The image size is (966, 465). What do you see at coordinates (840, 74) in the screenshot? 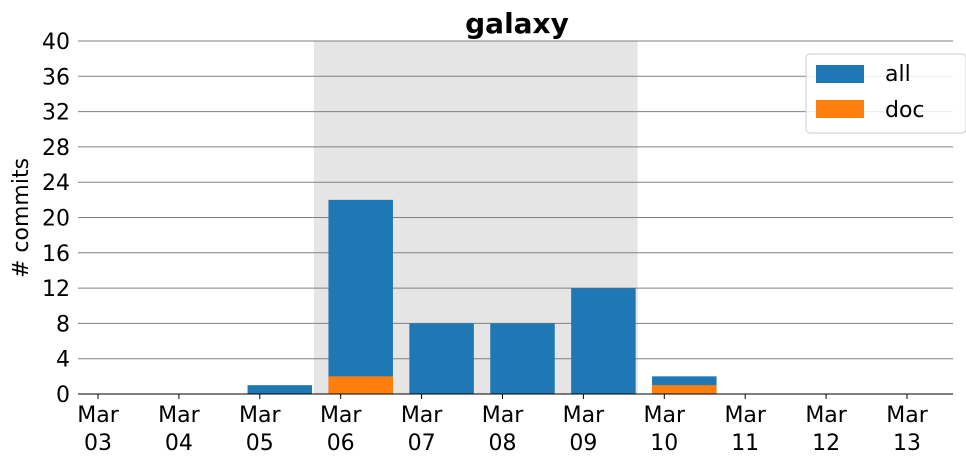
I see `legend-swatch-all` at bounding box center [840, 74].